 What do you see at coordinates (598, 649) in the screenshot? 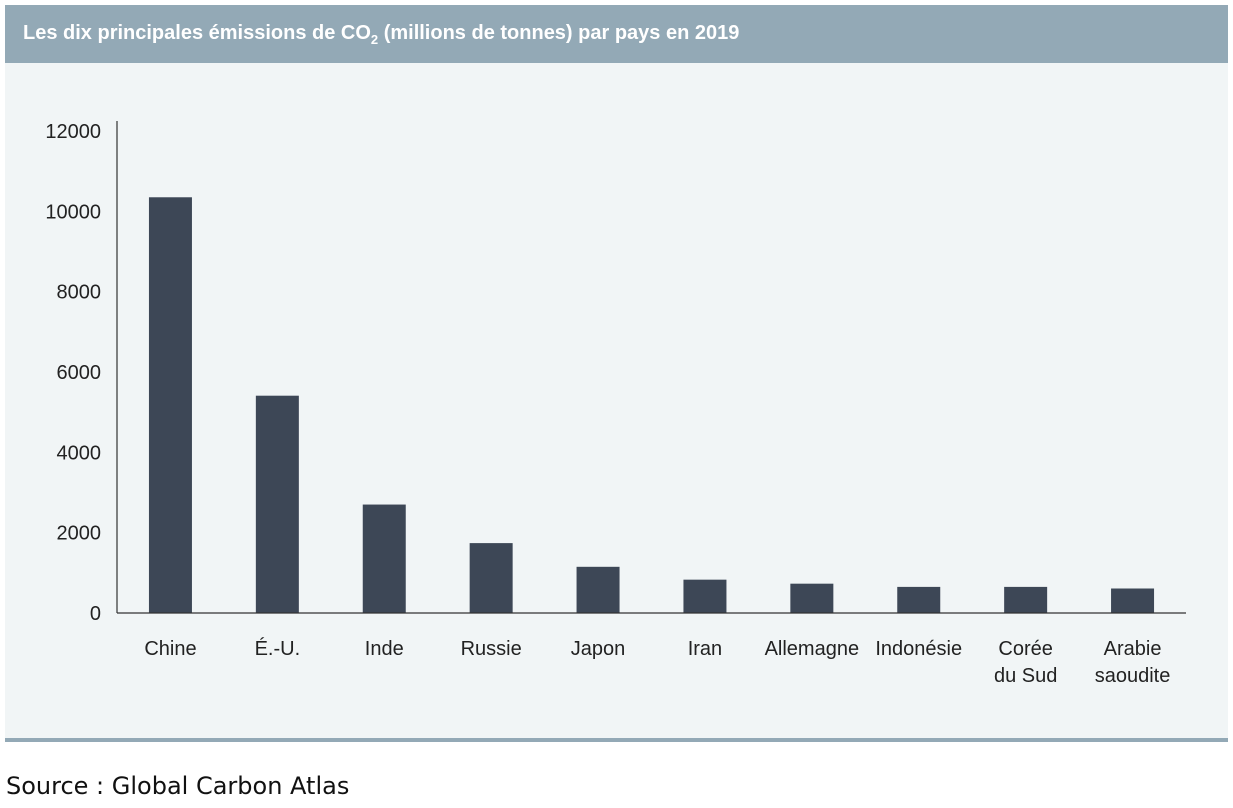
I see `x-tick-label: Japon` at bounding box center [598, 649].